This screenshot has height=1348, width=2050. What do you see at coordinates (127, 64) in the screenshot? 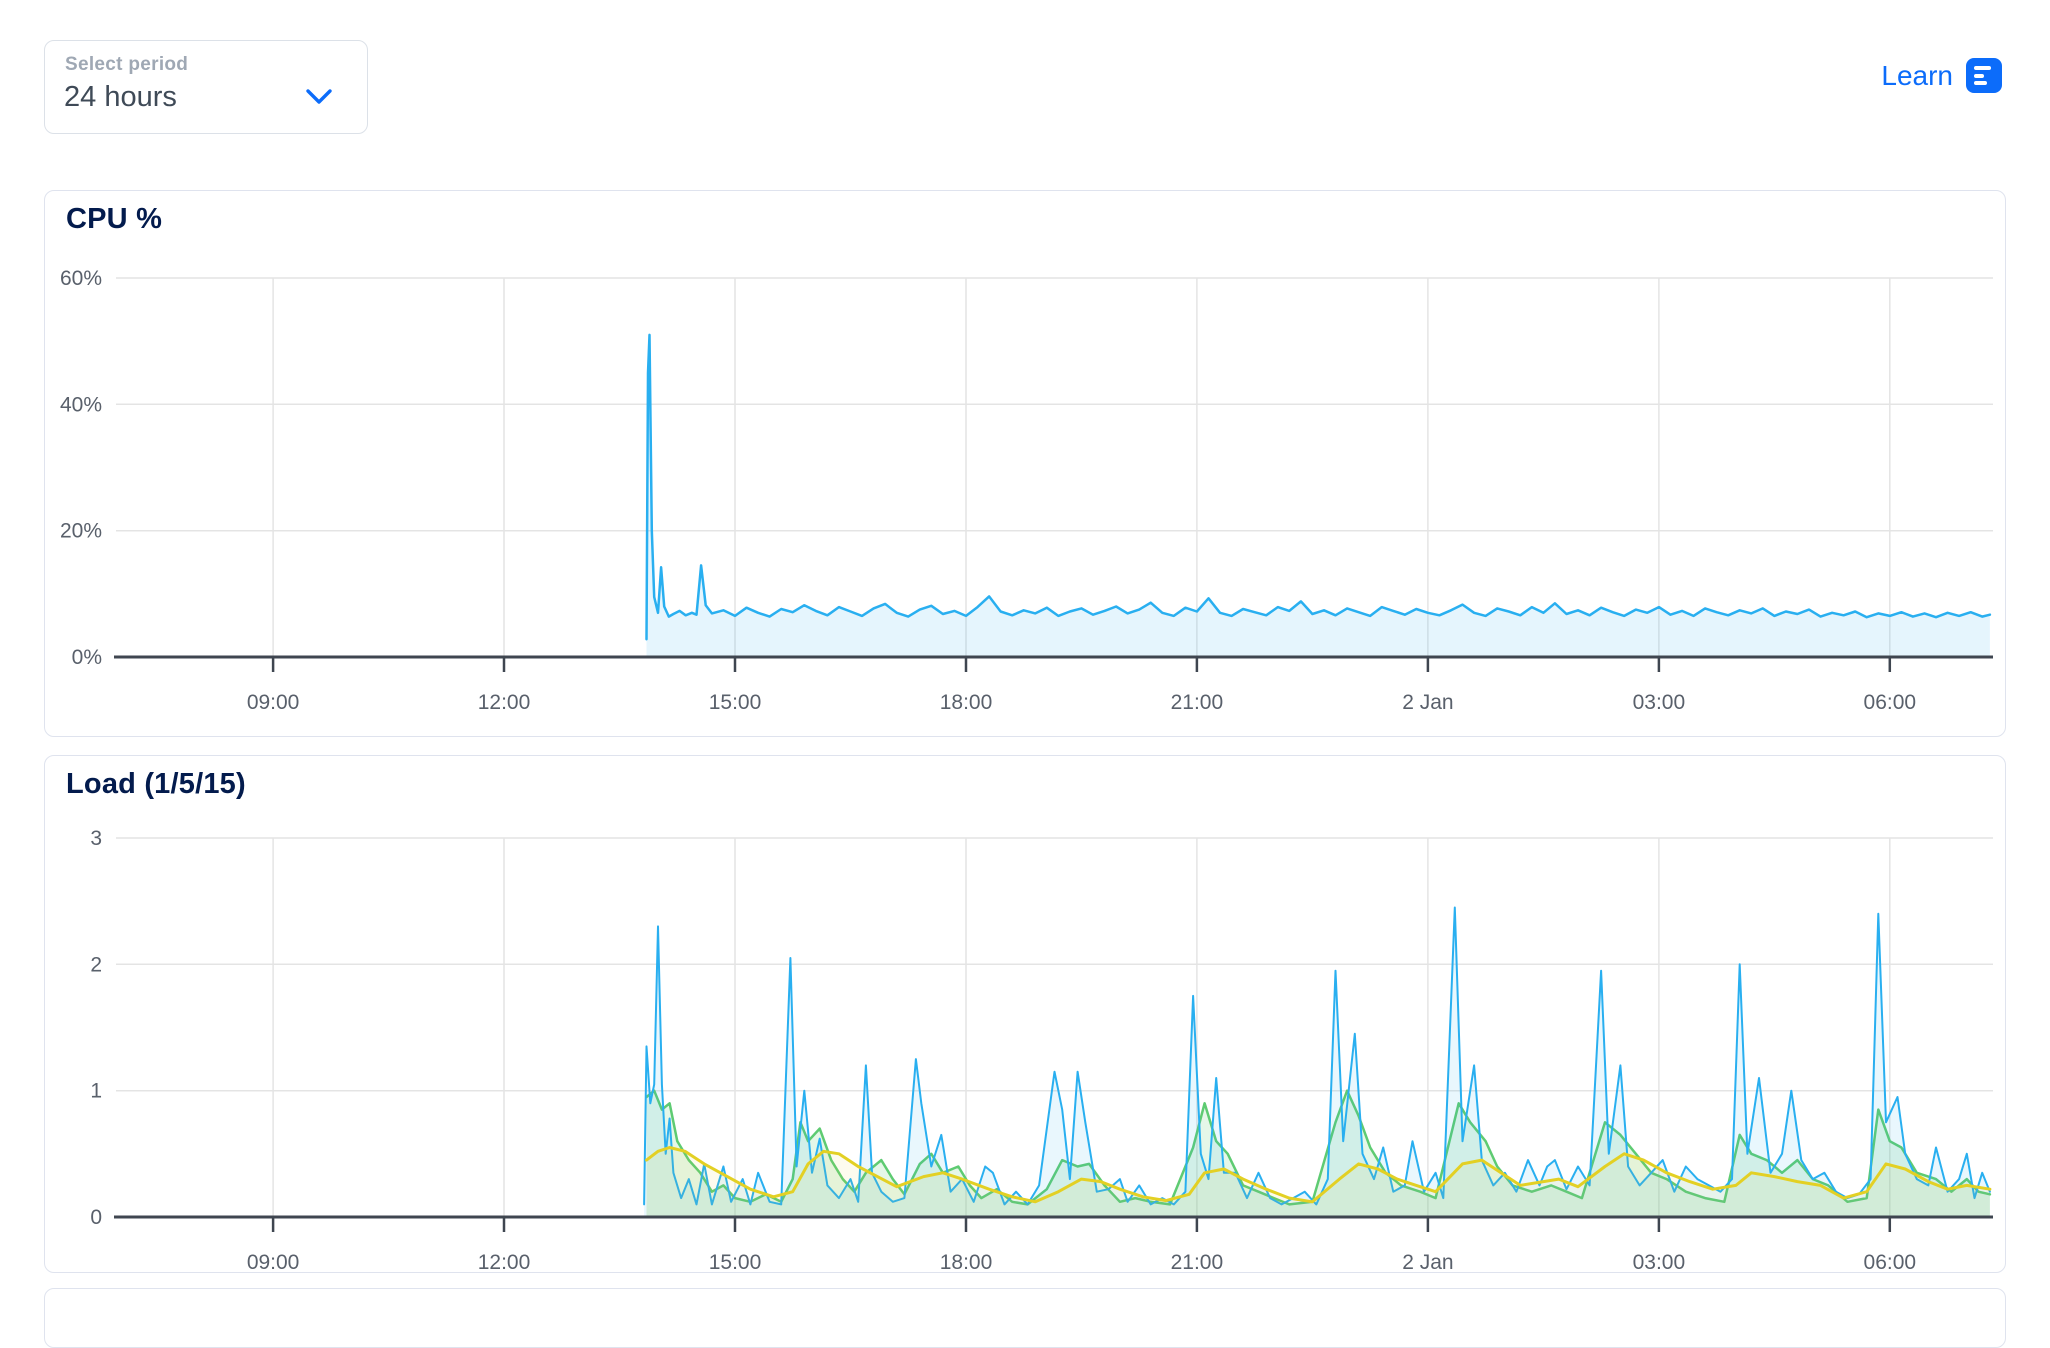
I see `period-select-label: Select period` at bounding box center [127, 64].